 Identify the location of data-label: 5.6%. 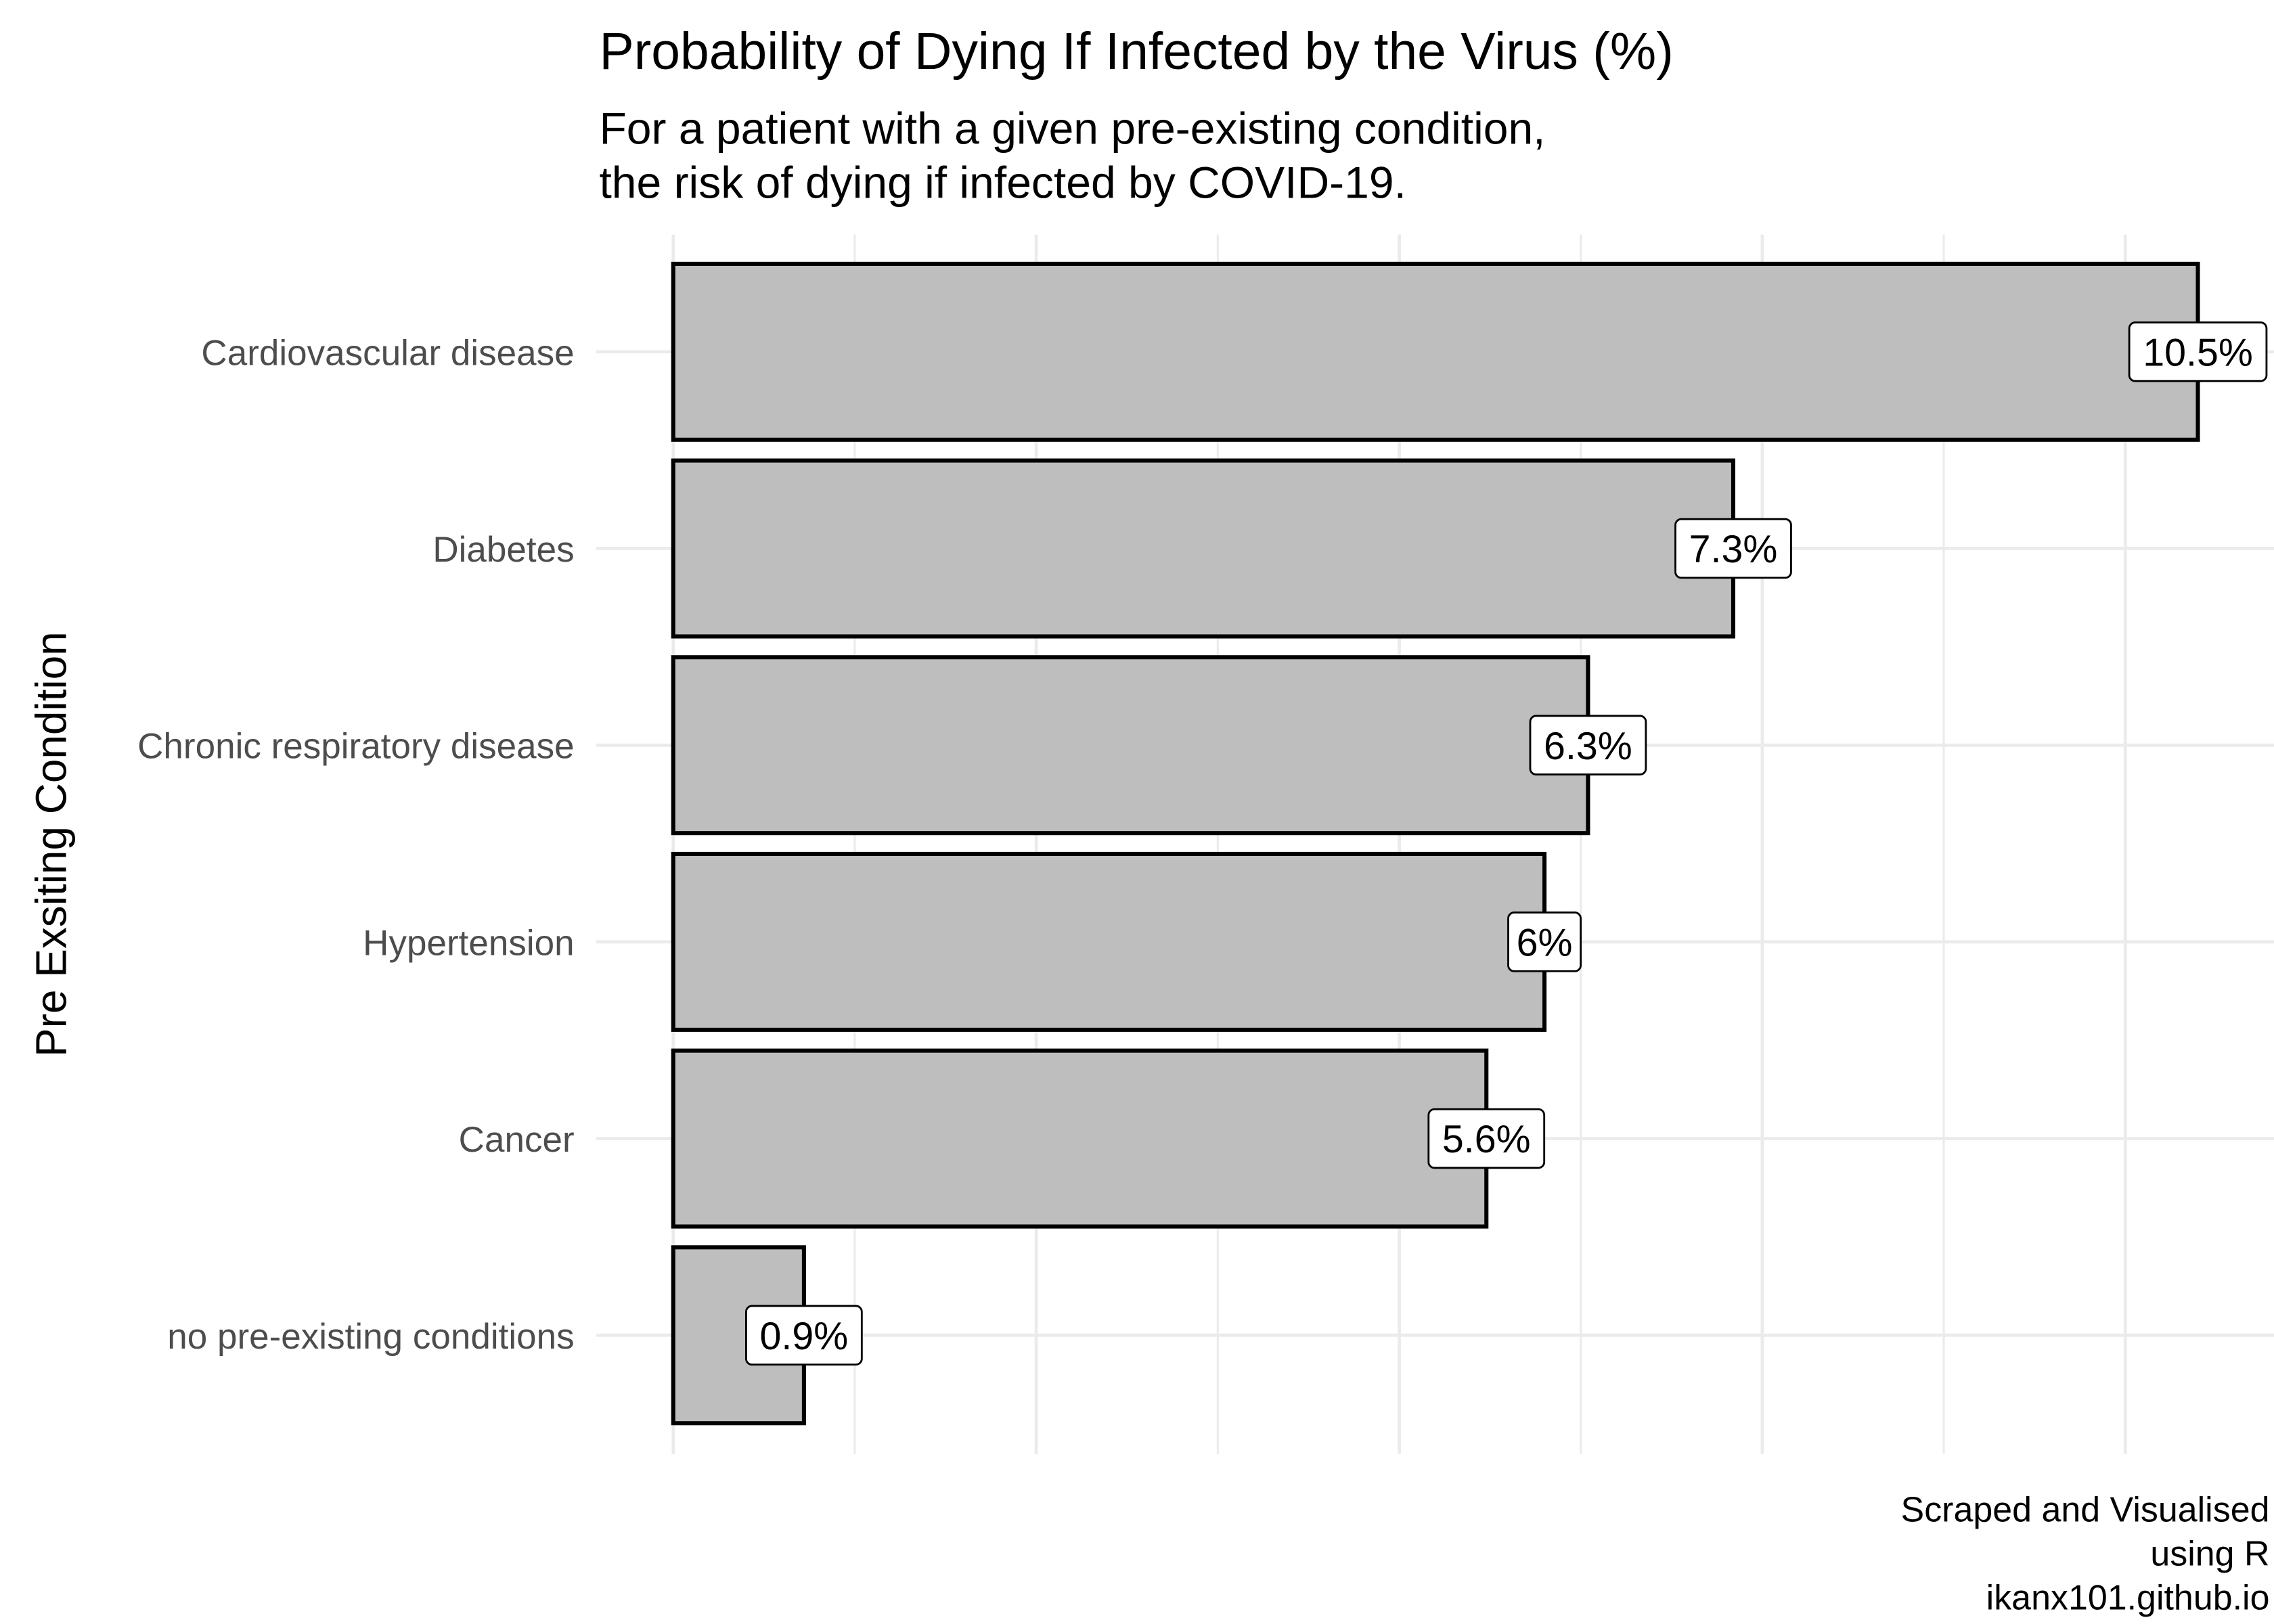
(1486, 1138).